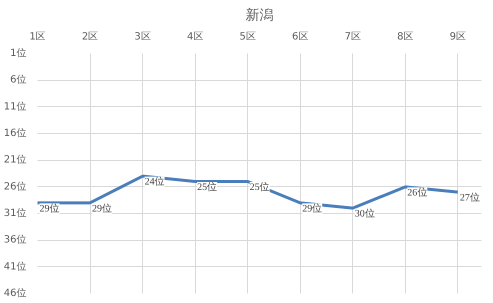 The width and height of the screenshot is (493, 303). I want to click on y-tick-label: 1位, so click(18, 53).